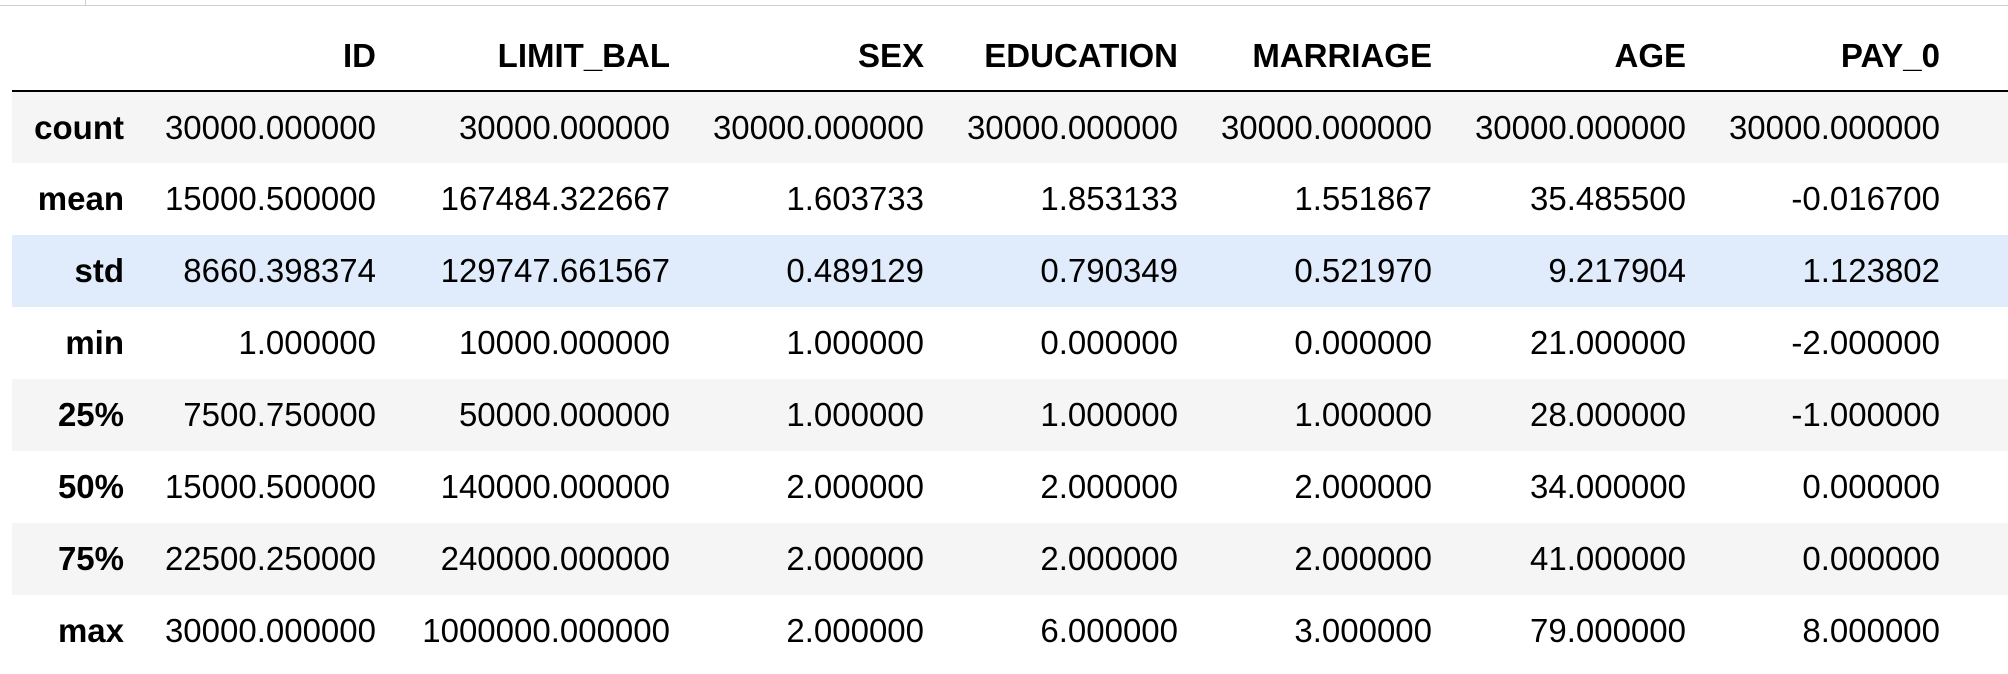  What do you see at coordinates (90, 486) in the screenshot?
I see `row-index-label: 50%` at bounding box center [90, 486].